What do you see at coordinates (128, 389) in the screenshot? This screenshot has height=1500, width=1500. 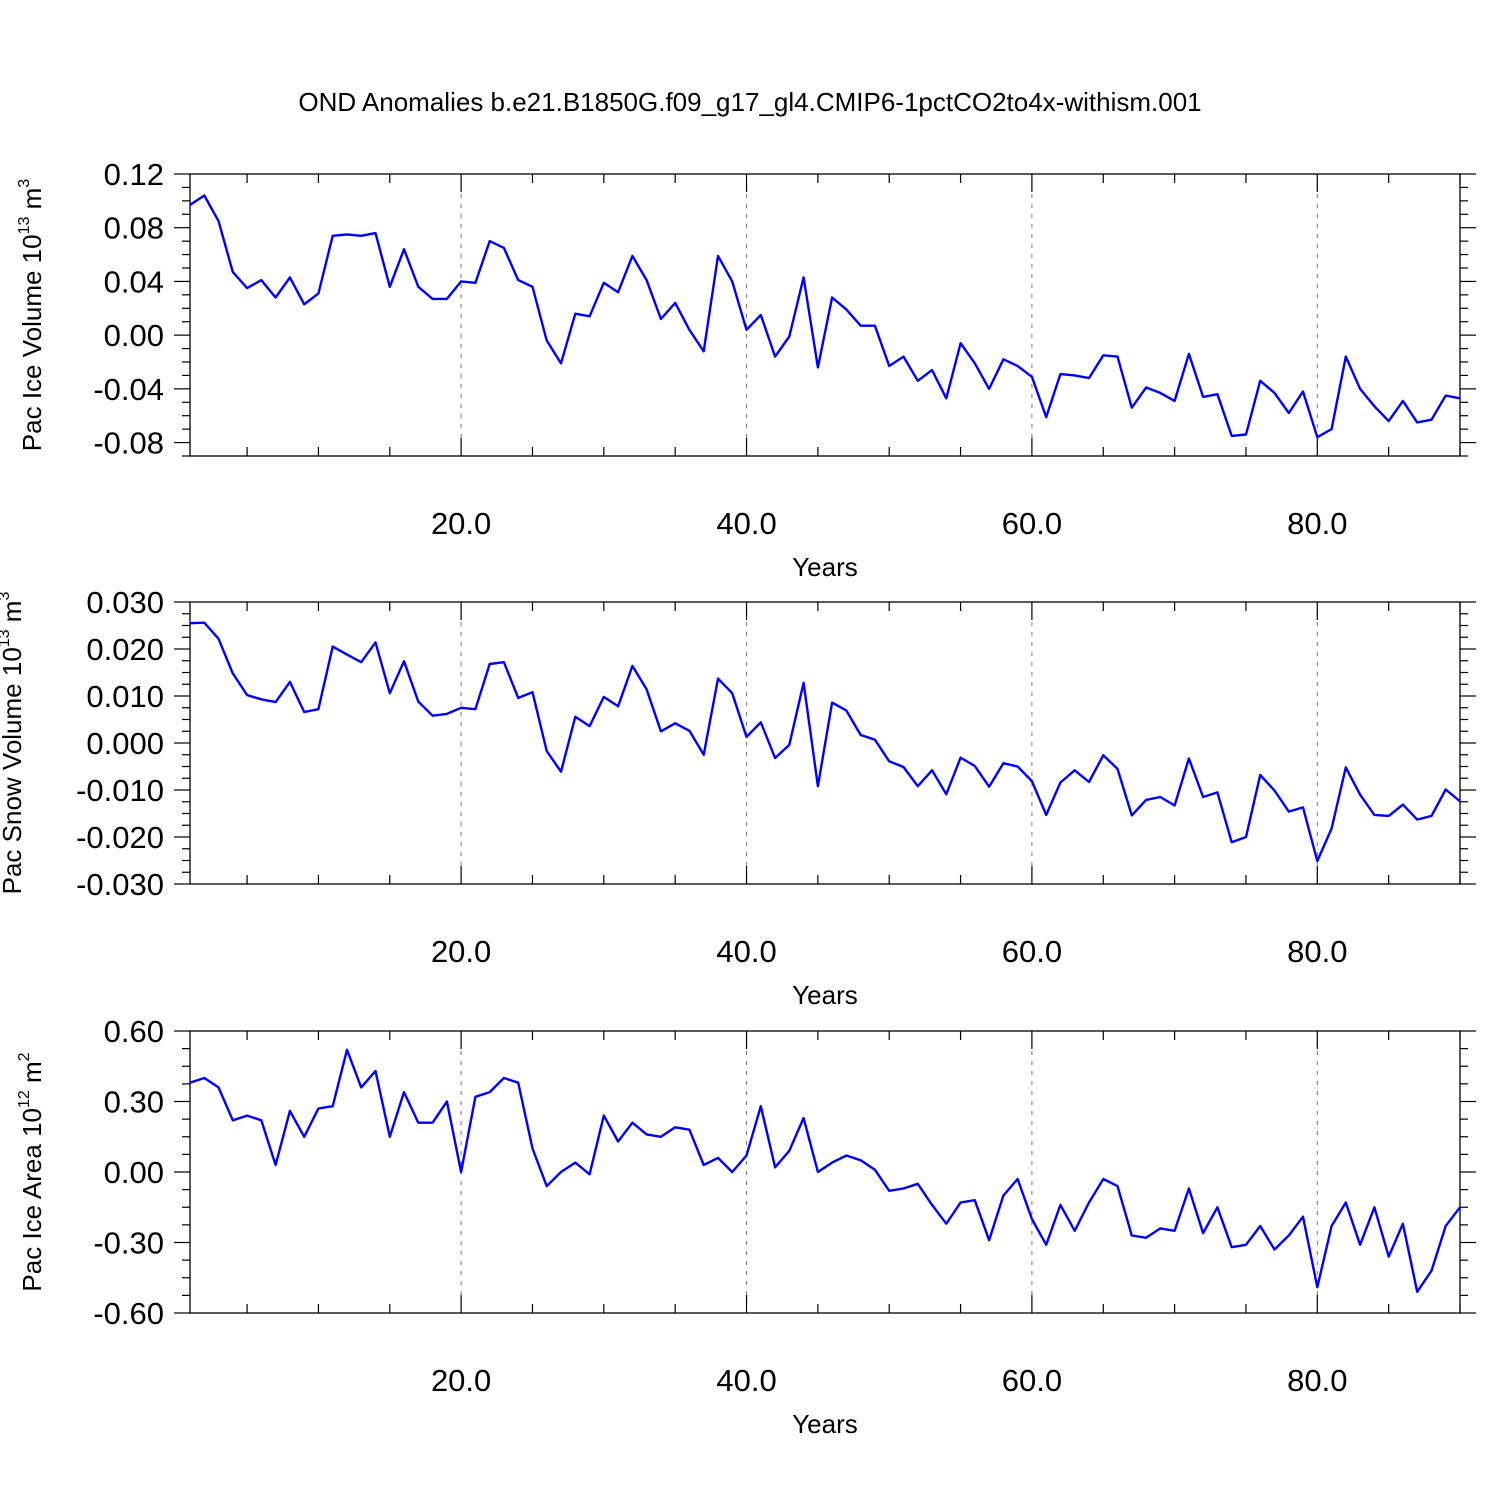 I see `y-tick-label: -0.04` at bounding box center [128, 389].